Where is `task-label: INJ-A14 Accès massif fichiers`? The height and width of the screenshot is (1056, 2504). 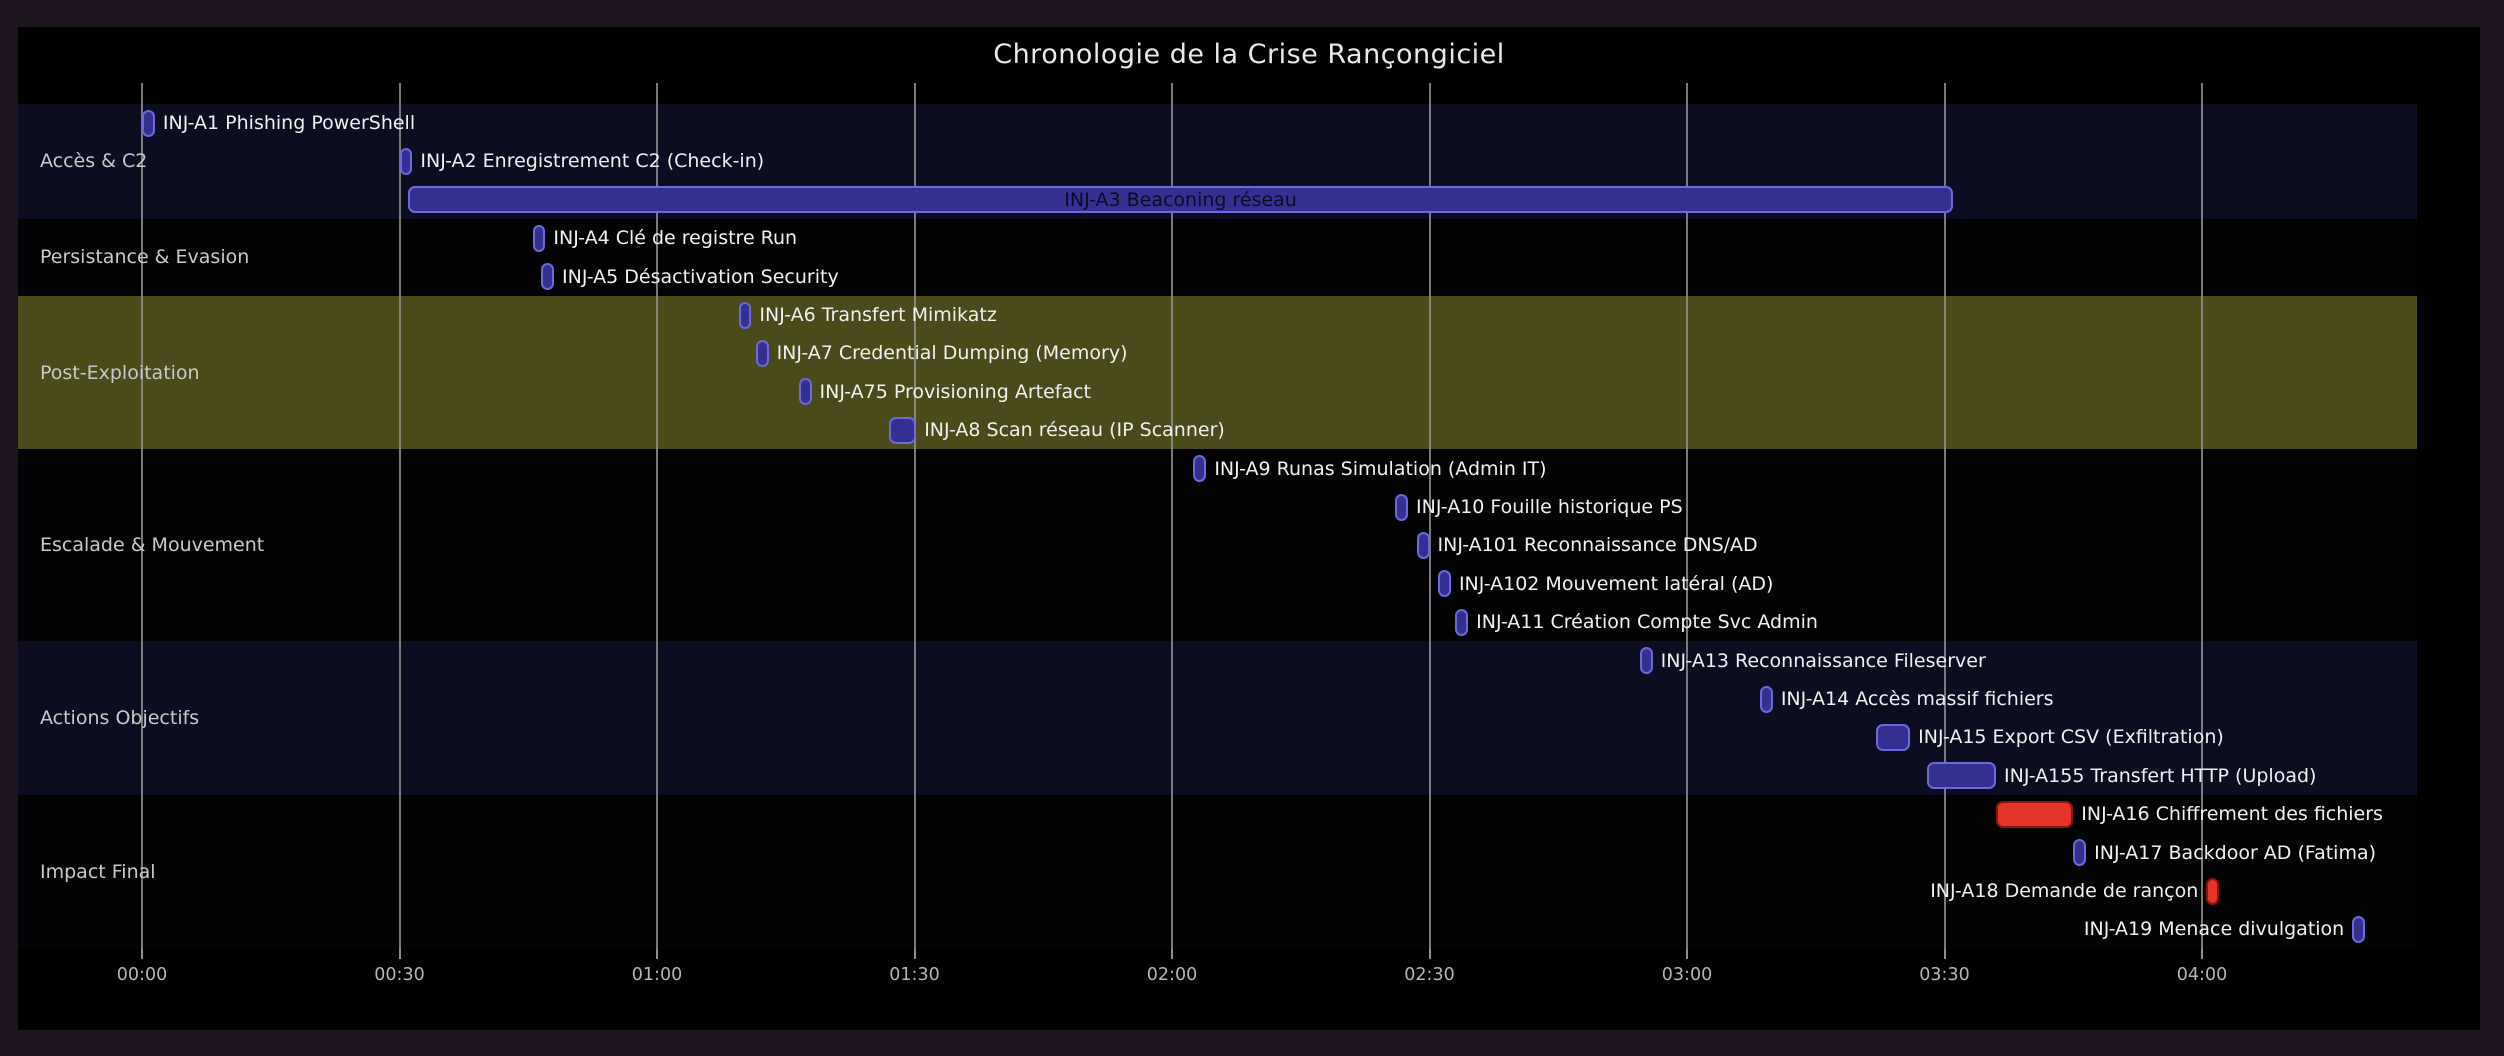 task-label: INJ-A14 Accès massif fichiers is located at coordinates (1917, 699).